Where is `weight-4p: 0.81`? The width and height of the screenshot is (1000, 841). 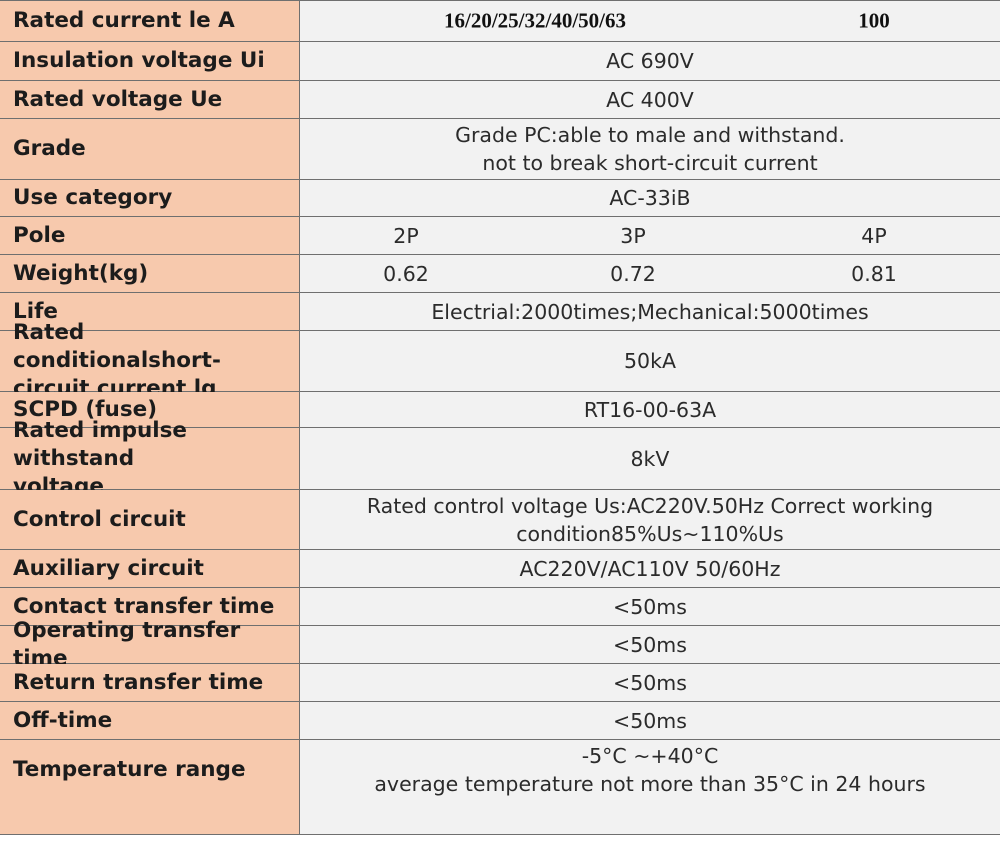
weight-4p: 0.81 is located at coordinates (874, 273).